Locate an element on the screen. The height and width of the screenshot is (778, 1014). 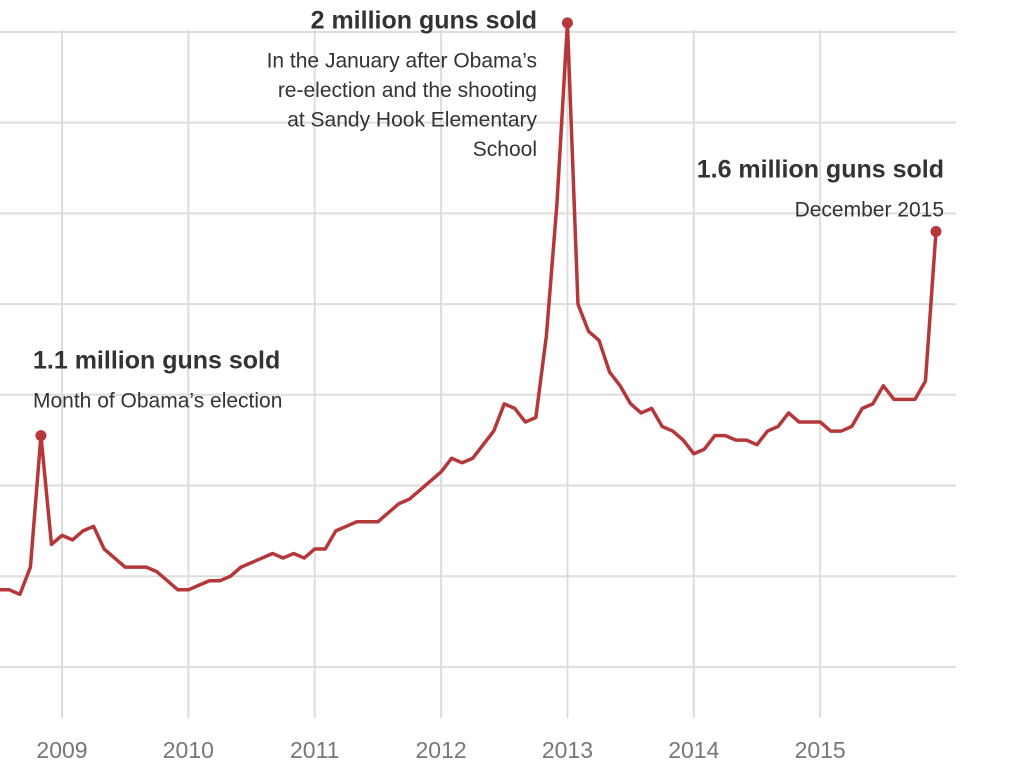
annotation-text: Month of Obama’s election is located at coordinates (157, 401).